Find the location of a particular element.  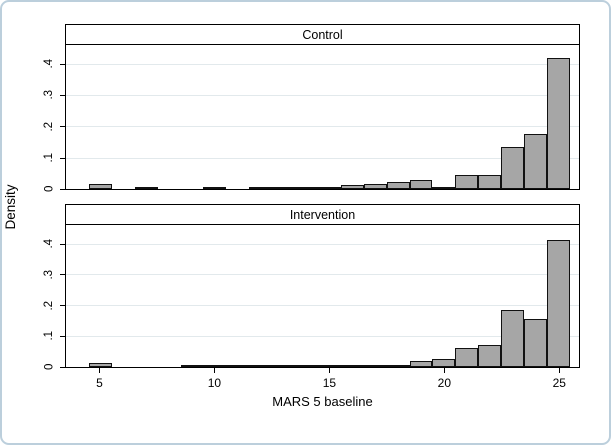

x-axis: 5 10 15 20 25 is located at coordinates (322, 385).